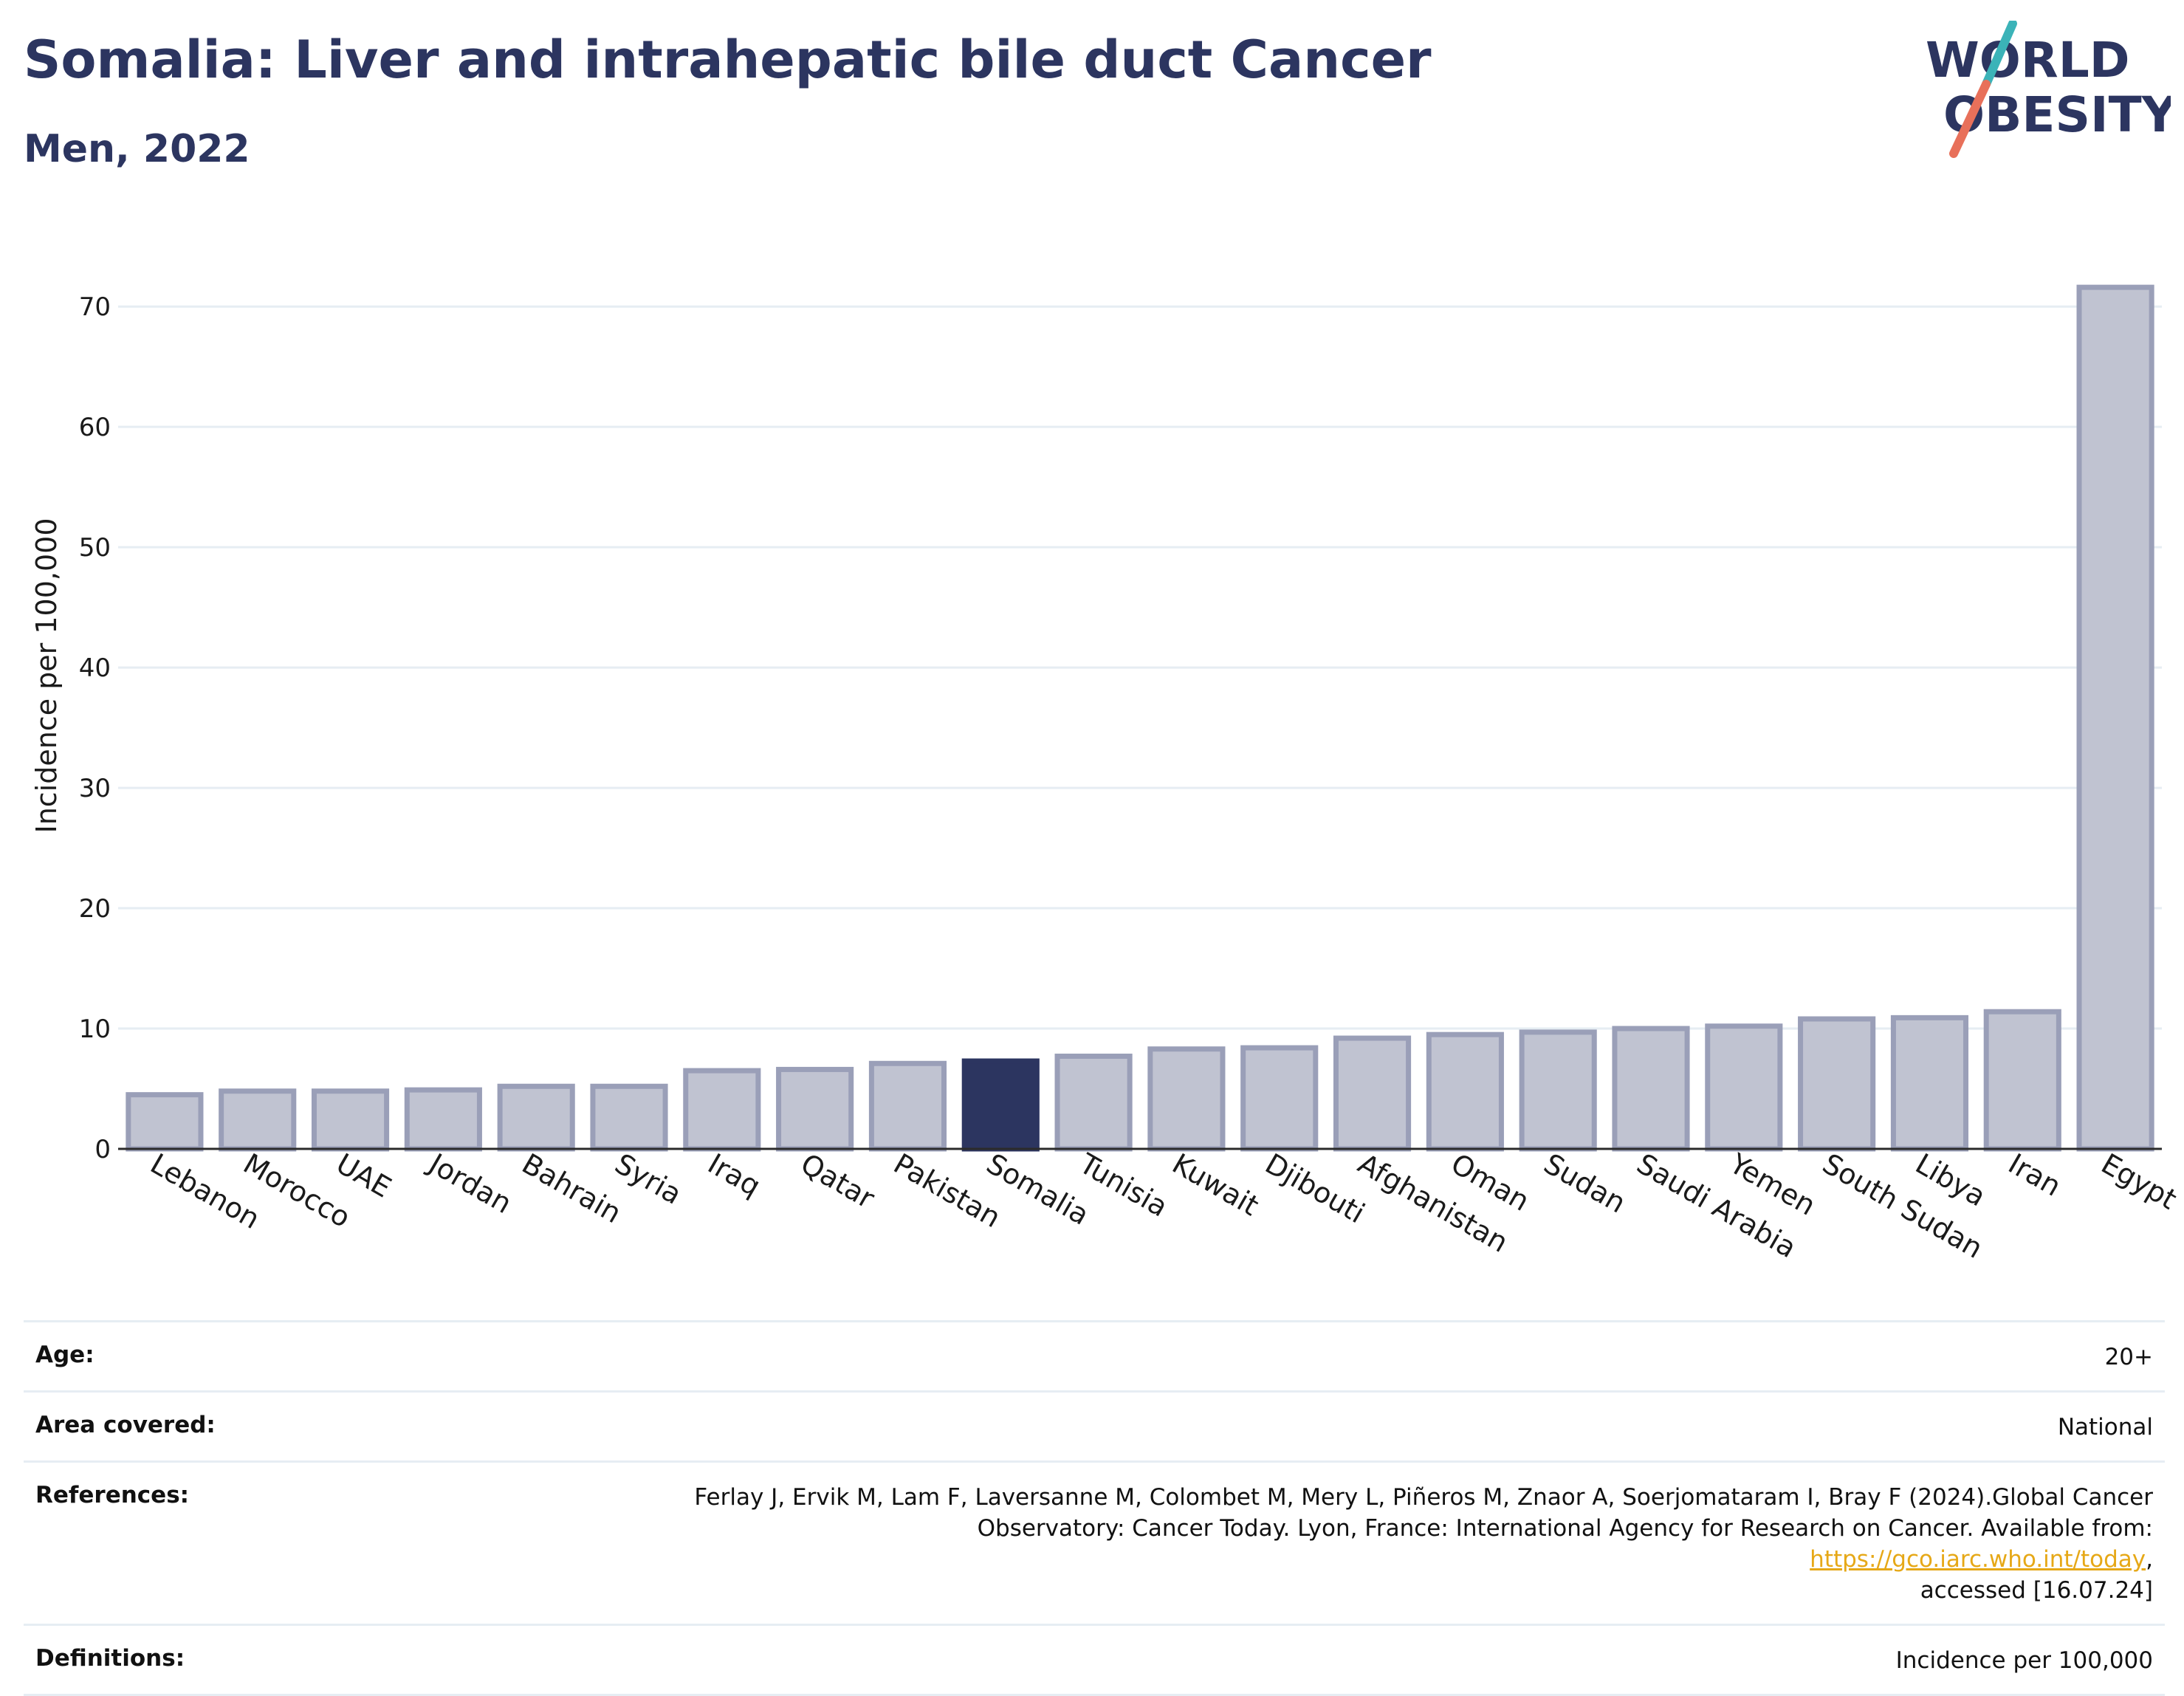 Image resolution: width=2184 pixels, height=1696 pixels. Describe the element at coordinates (1216, 1185) in the screenshot. I see `x-tick-label: Kuwait` at that location.